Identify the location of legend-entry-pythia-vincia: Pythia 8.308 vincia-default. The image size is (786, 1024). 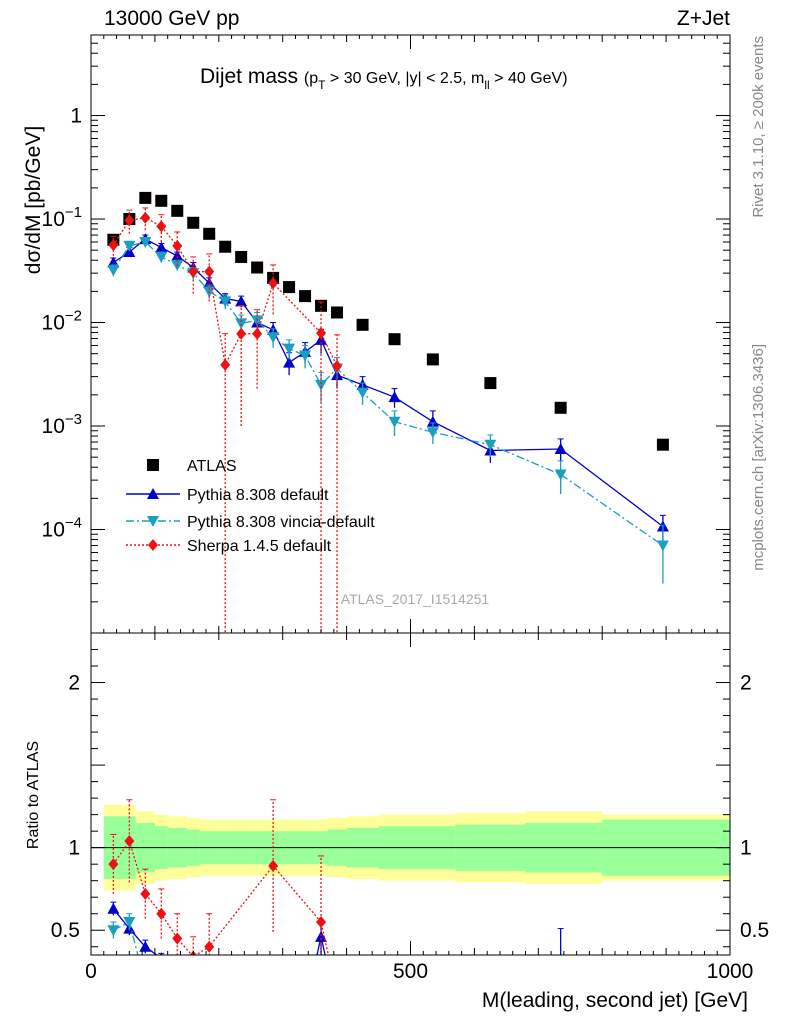
(250, 522).